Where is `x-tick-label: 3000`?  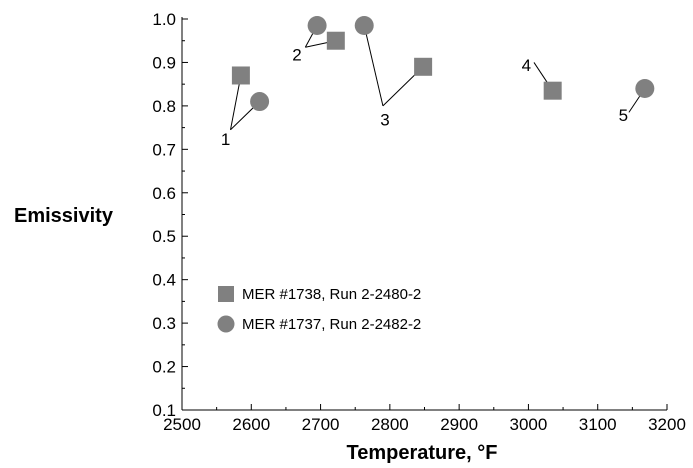 x-tick-label: 3000 is located at coordinates (529, 424).